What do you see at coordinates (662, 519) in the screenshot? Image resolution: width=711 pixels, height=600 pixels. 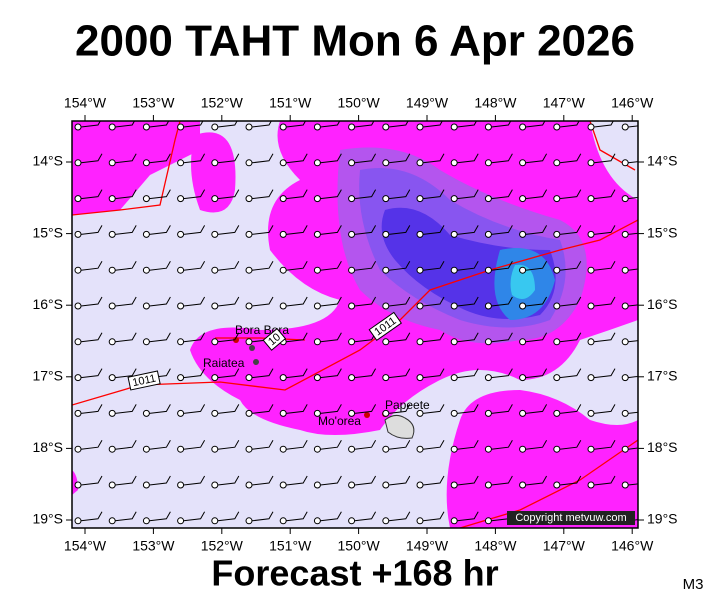 I see `lat-label: 19°S` at bounding box center [662, 519].